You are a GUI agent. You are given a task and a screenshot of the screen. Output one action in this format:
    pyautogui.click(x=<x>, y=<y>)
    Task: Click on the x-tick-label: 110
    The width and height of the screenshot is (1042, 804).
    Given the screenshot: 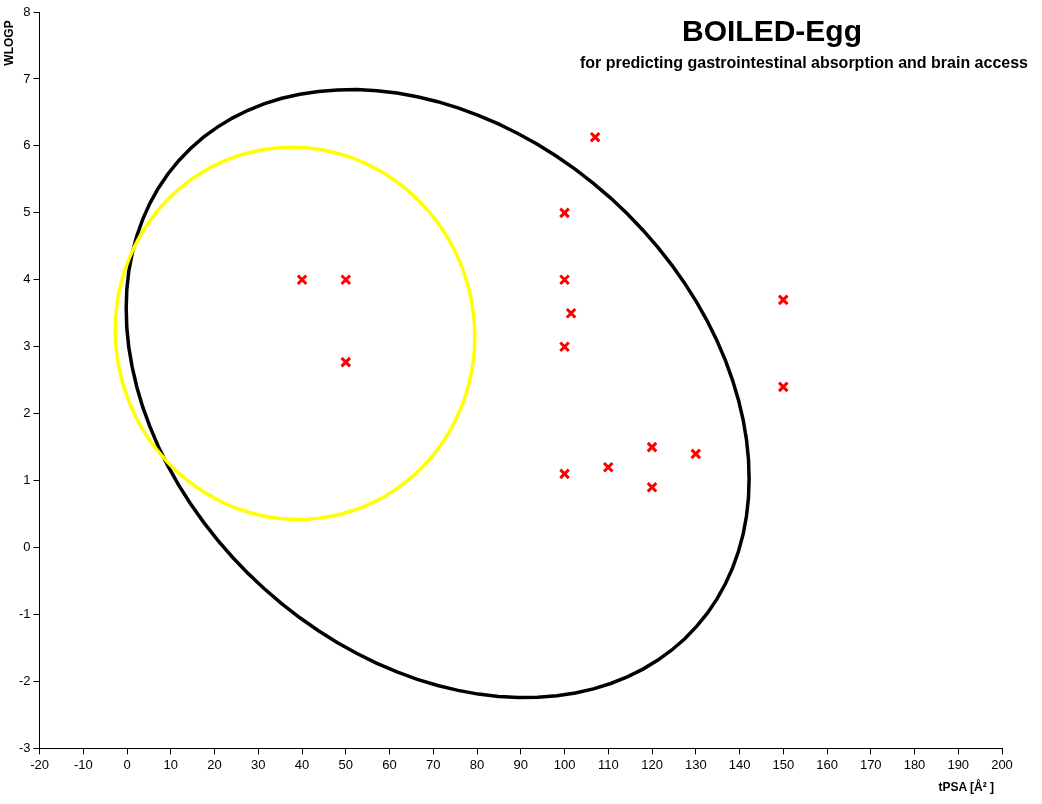 What is the action you would take?
    pyautogui.click(x=608, y=764)
    